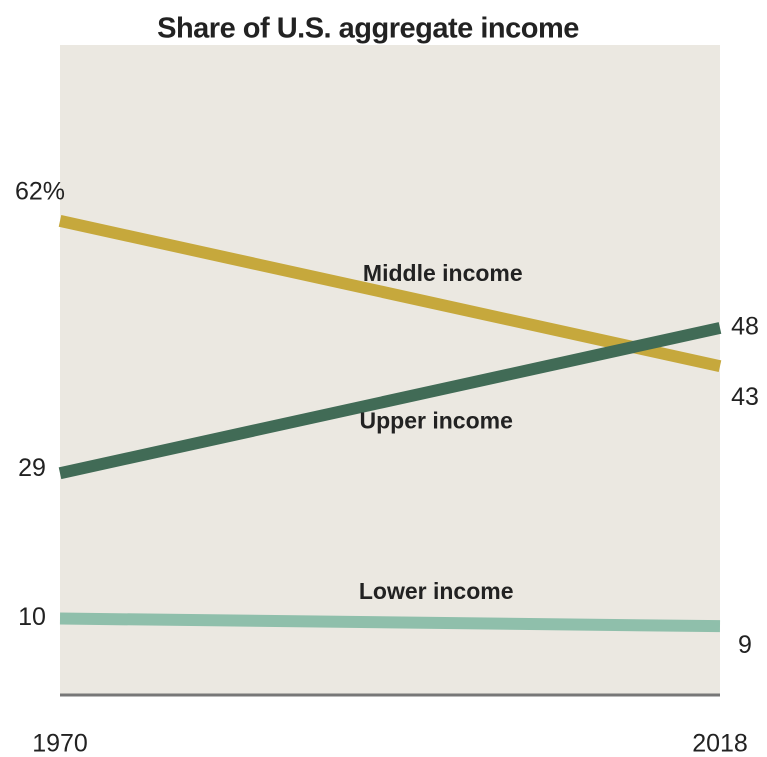 The image size is (767, 757). I want to click on end-label: 48, so click(745, 327).